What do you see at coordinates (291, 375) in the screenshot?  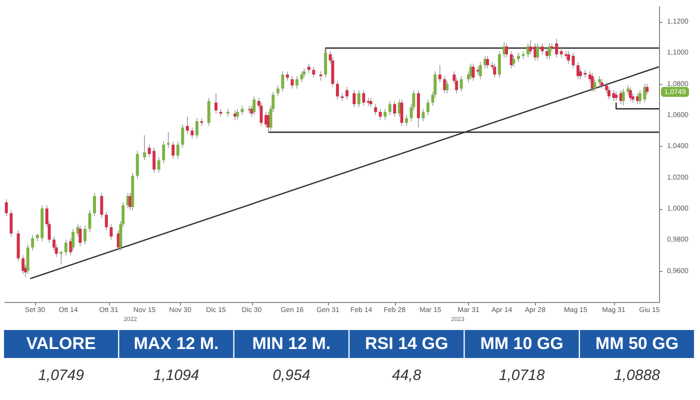 I see `text: 0,954` at bounding box center [291, 375].